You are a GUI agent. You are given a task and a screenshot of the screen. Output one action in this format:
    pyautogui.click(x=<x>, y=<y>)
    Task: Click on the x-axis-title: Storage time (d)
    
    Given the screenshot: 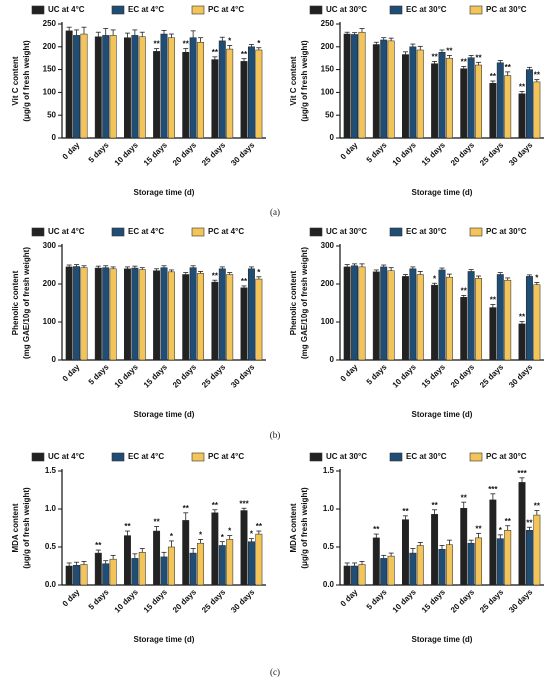 What is the action you would take?
    pyautogui.click(x=164, y=192)
    